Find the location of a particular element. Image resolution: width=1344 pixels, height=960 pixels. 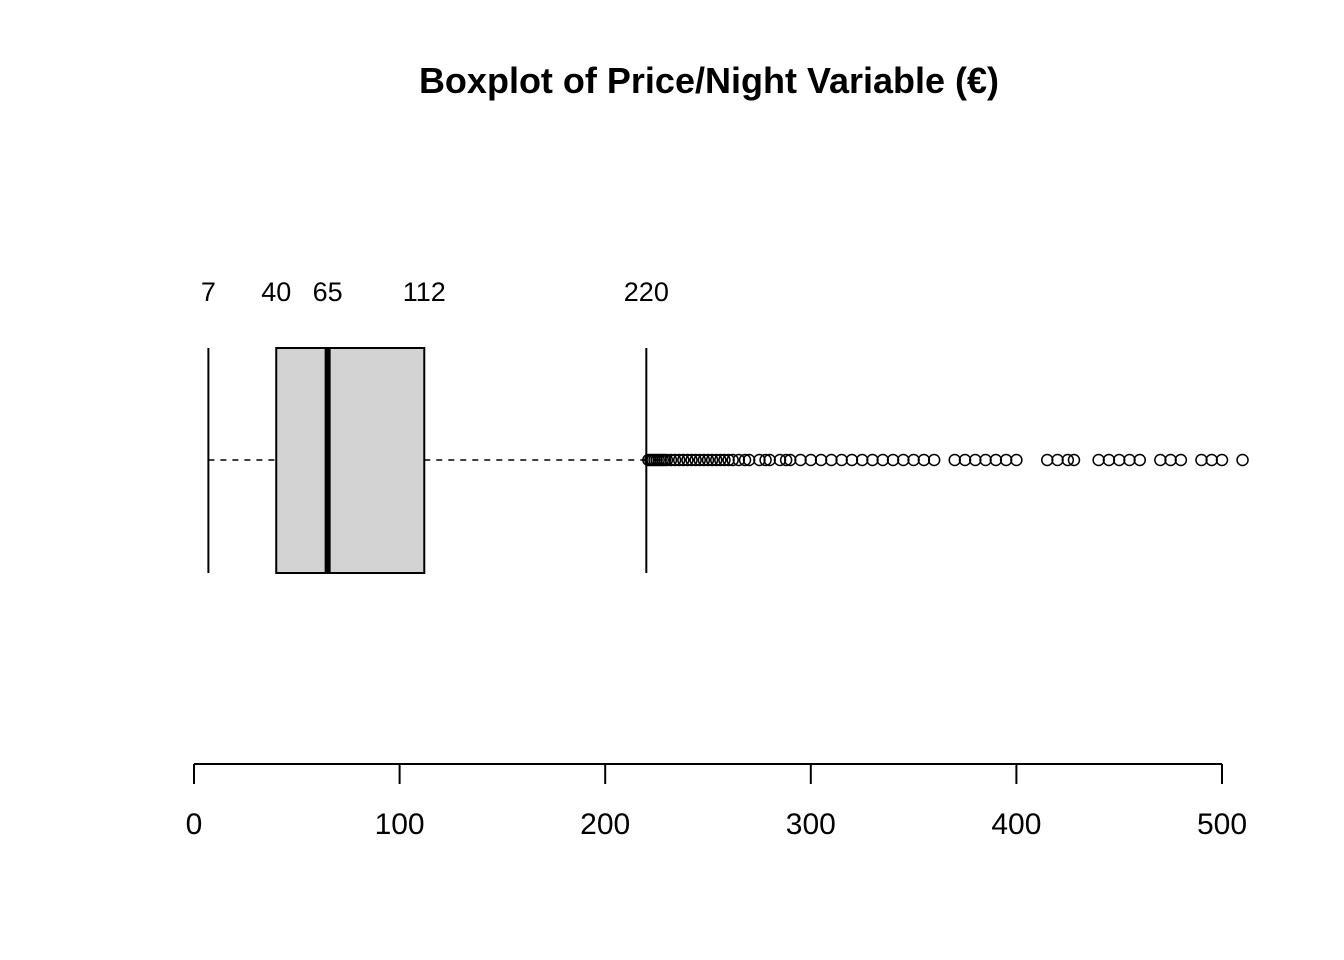

x-tick-label: 300 is located at coordinates (811, 824).